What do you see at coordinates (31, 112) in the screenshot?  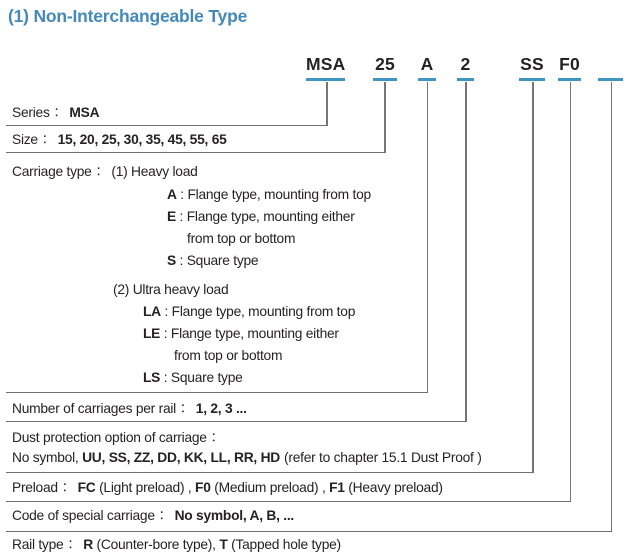 I see `series-label: Series` at bounding box center [31, 112].